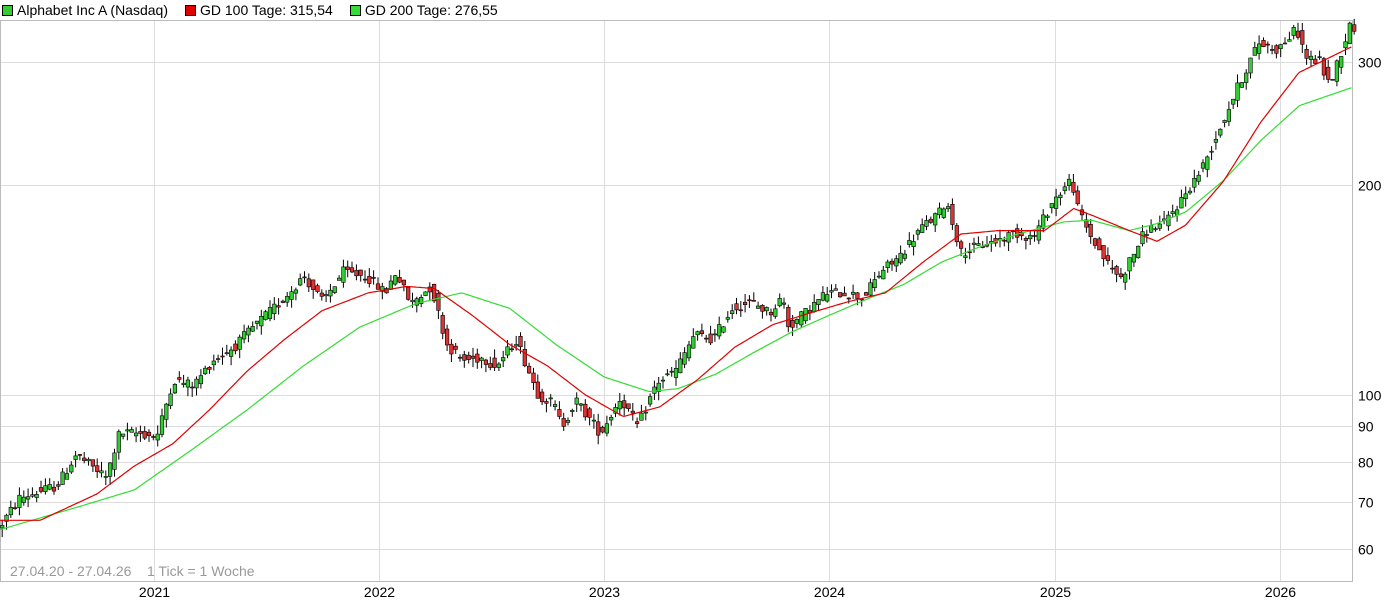 The width and height of the screenshot is (1389, 600). I want to click on legend-swatch-price, so click(7, 10).